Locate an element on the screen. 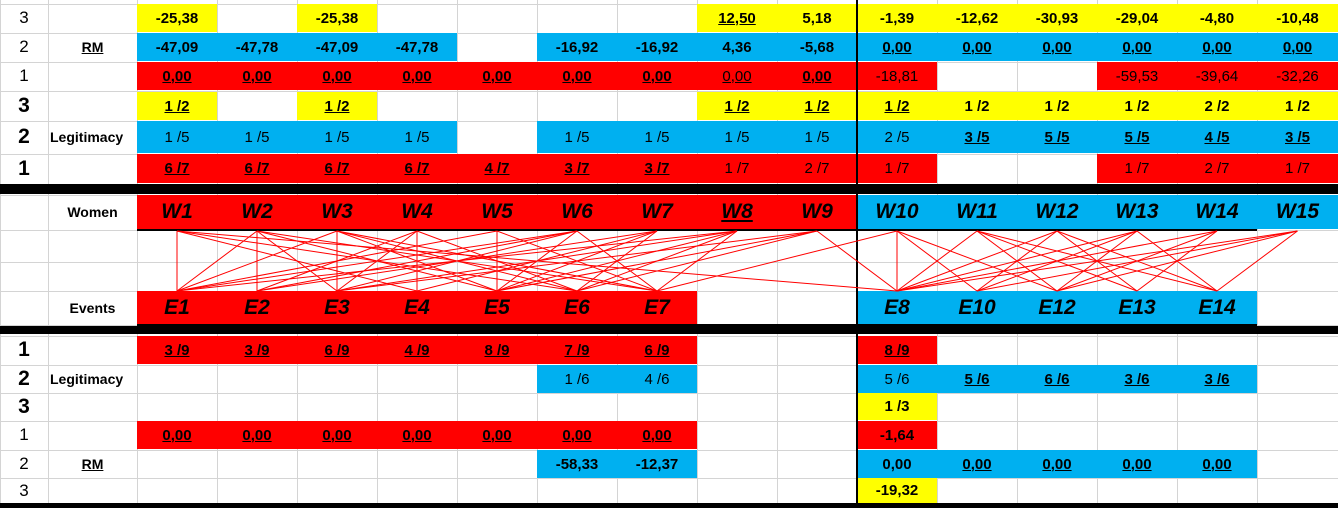  rm-top-3-cell: -29,04 is located at coordinates (1137, 18).